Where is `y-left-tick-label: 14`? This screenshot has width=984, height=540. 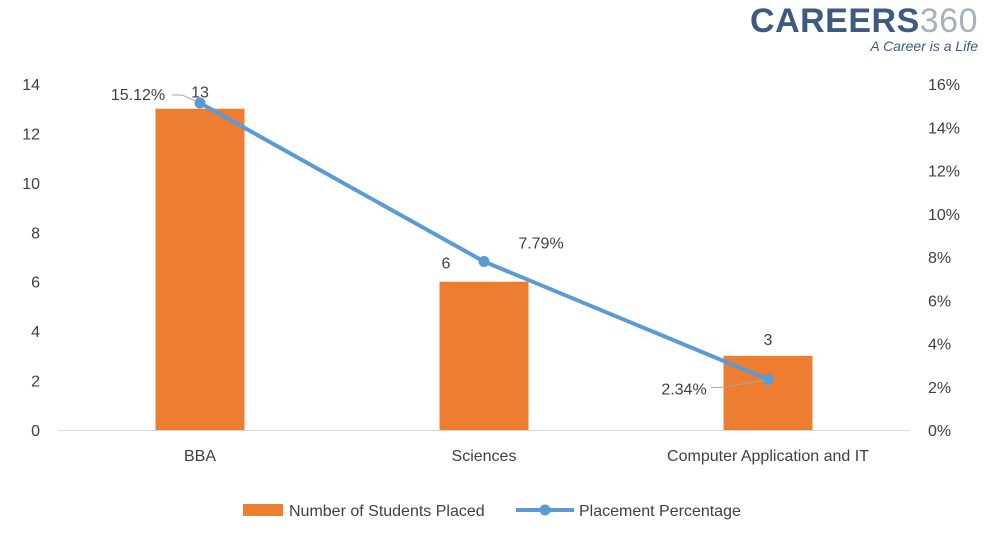
y-left-tick-label: 14 is located at coordinates (31, 85).